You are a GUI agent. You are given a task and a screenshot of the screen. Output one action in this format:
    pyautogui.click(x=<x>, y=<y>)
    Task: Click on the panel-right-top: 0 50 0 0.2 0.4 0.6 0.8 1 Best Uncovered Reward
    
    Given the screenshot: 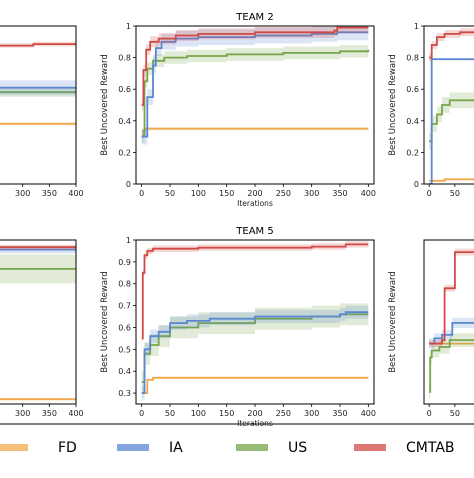 What is the action you would take?
    pyautogui.click(x=431, y=110)
    